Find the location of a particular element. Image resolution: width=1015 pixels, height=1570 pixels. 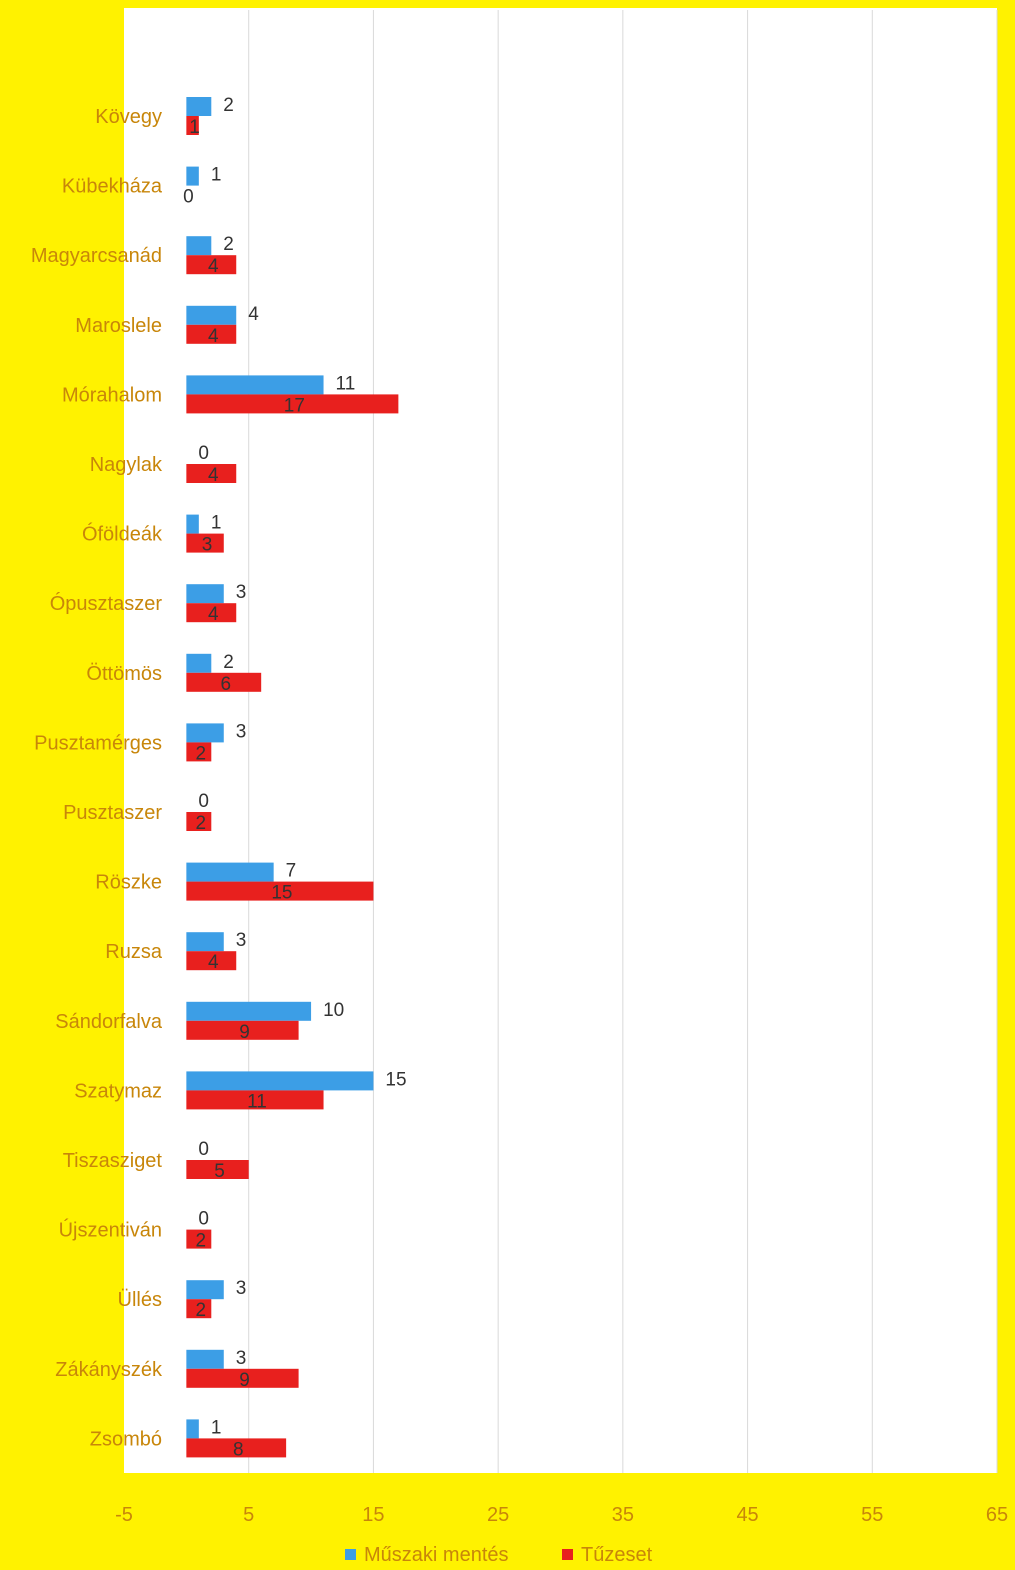

category-label: Sándorfalva is located at coordinates (109, 1022).